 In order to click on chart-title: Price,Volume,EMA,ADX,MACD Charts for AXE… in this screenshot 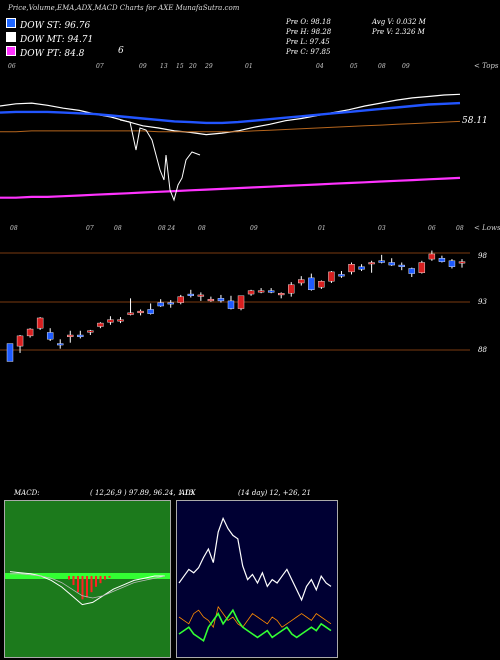, I will do `click(124, 8)`.